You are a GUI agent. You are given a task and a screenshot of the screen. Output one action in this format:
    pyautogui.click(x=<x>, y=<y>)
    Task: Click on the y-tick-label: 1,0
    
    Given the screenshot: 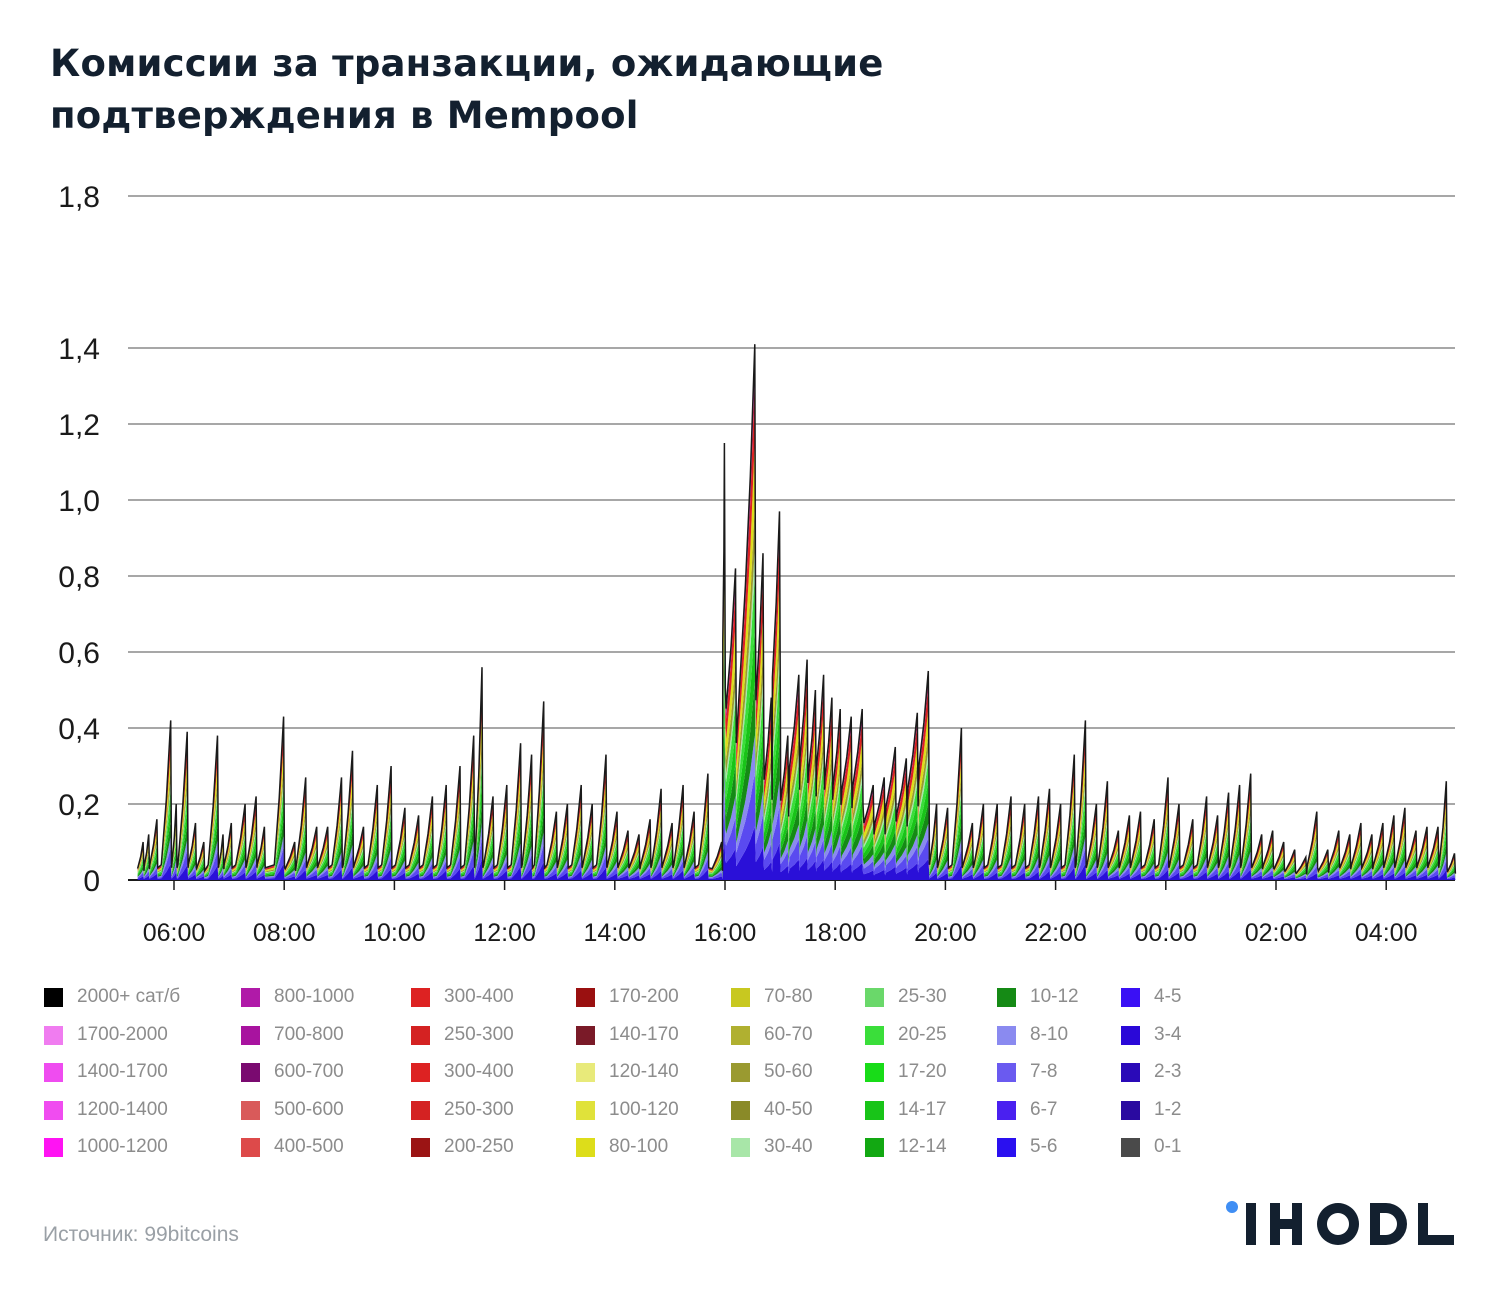 What is the action you would take?
    pyautogui.click(x=79, y=501)
    